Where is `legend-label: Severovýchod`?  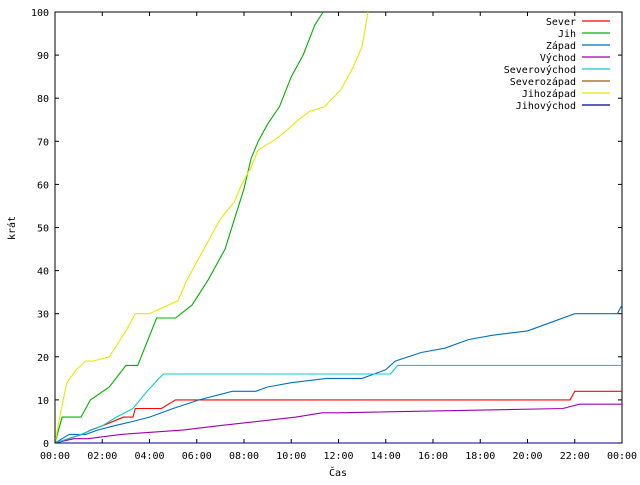
legend-label: Severovýchod is located at coordinates (540, 70).